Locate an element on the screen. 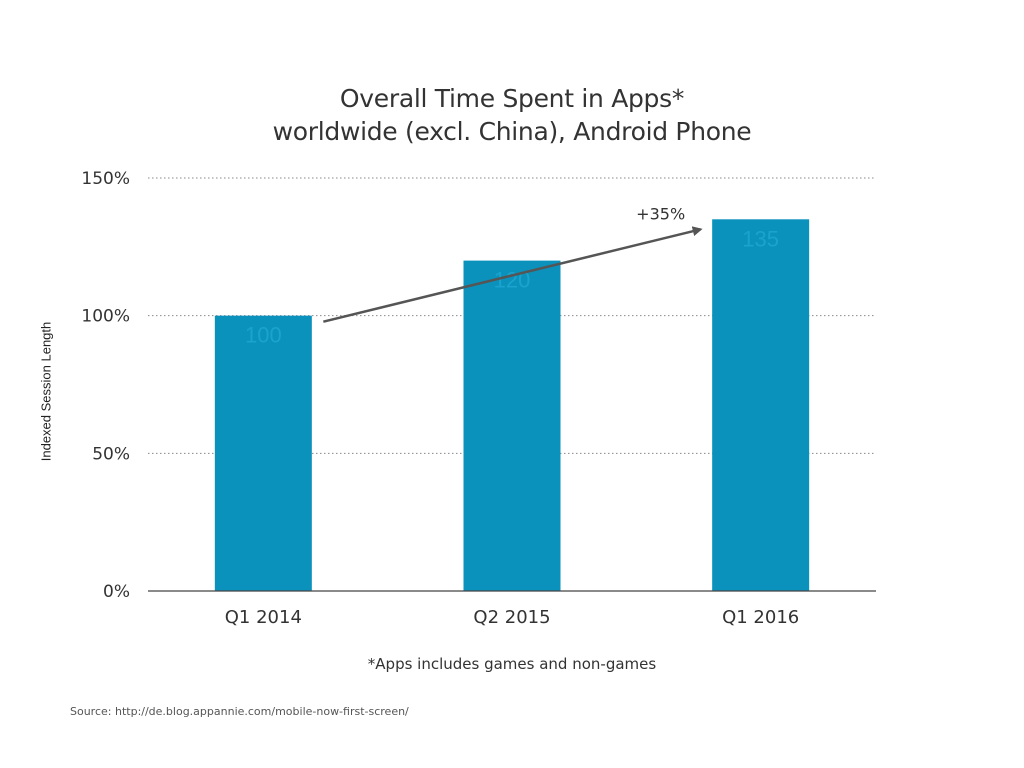 The width and height of the screenshot is (1024, 768). chart-title: Overall Time Spent in Apps* is located at coordinates (512, 98).